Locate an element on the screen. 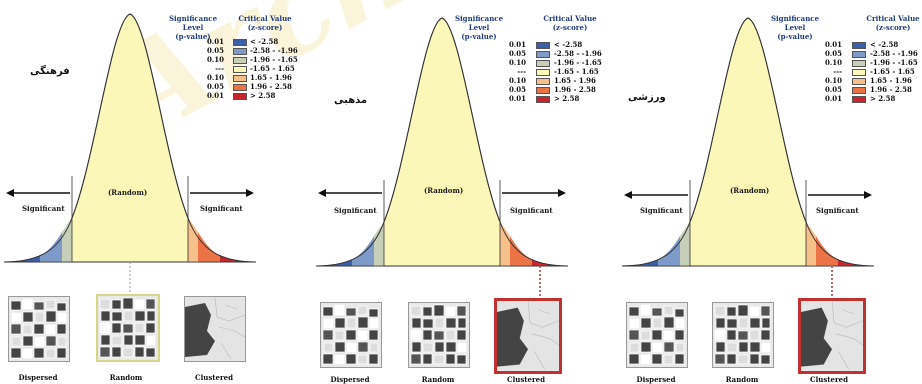  map-dispersed is located at coordinates (39, 329).